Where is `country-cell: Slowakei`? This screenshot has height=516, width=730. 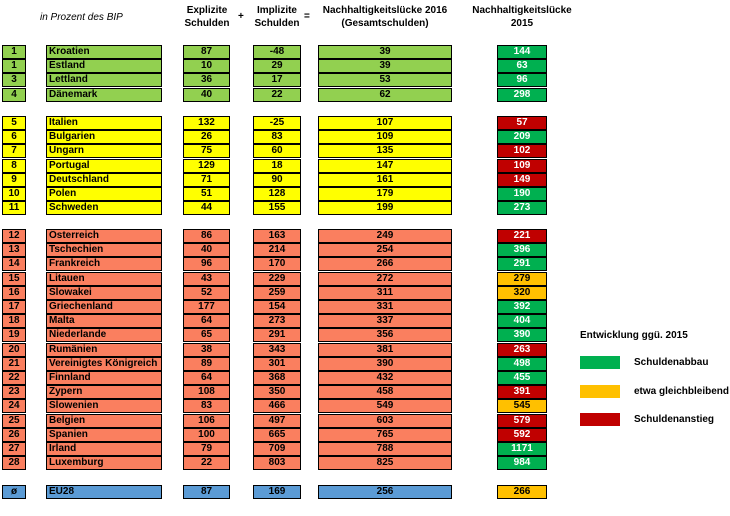 country-cell: Slowakei is located at coordinates (104, 292).